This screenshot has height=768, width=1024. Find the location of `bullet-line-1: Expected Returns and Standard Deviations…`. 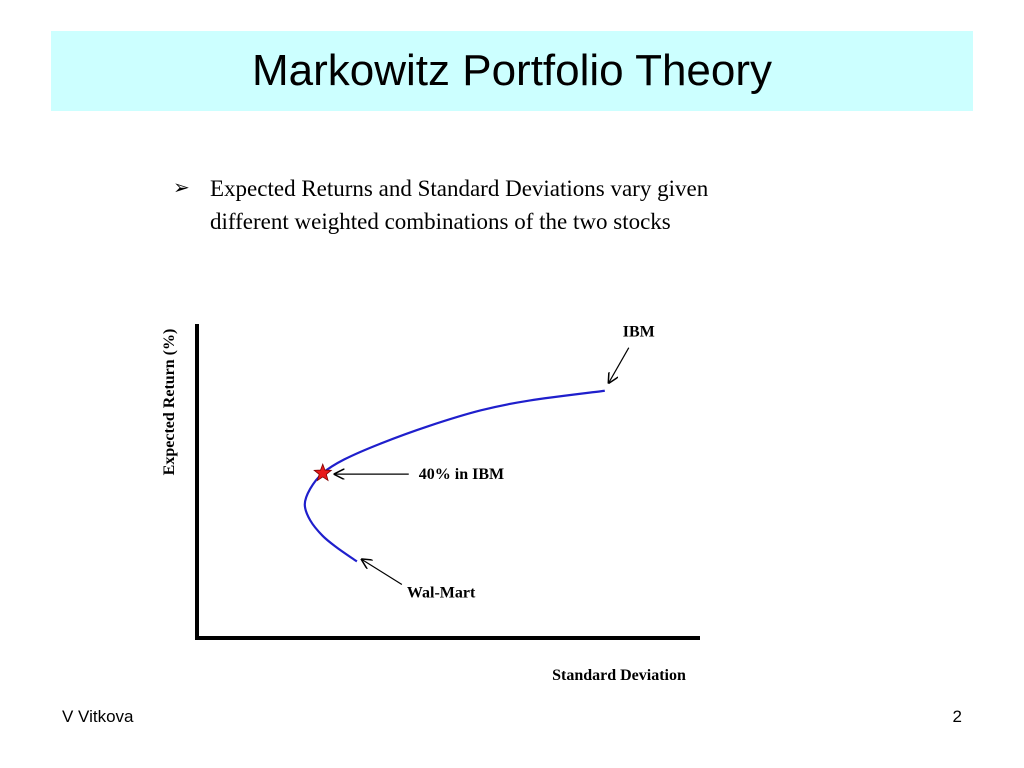

bullet-line-1: Expected Returns and Standard Deviations… is located at coordinates (459, 188).